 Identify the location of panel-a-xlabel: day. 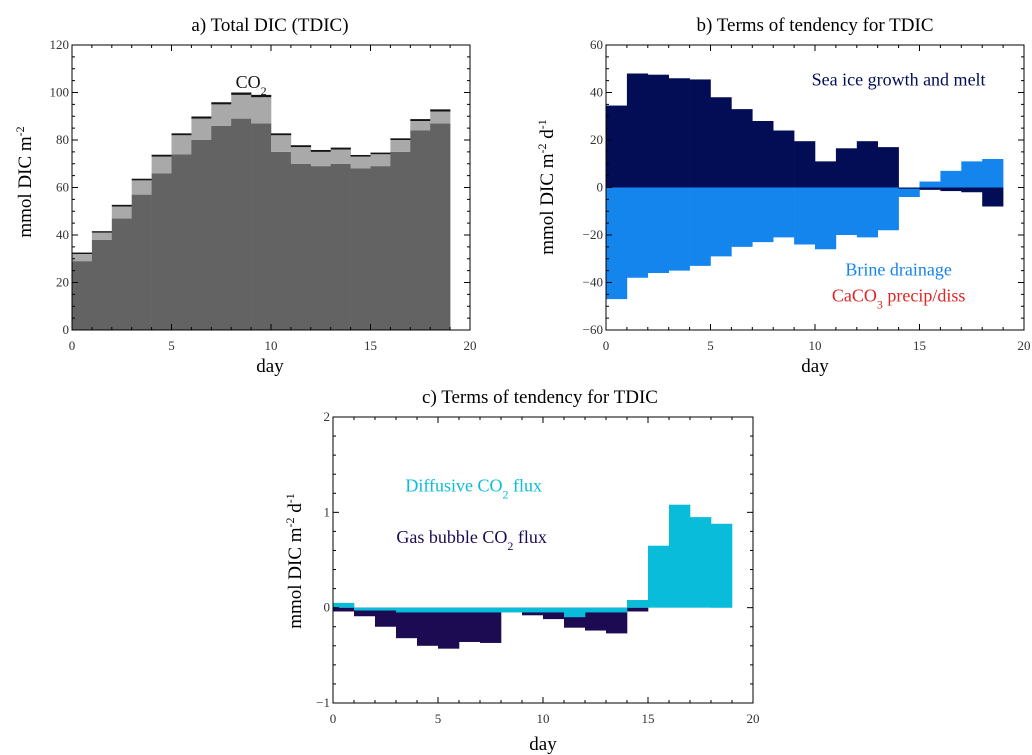
(270, 366).